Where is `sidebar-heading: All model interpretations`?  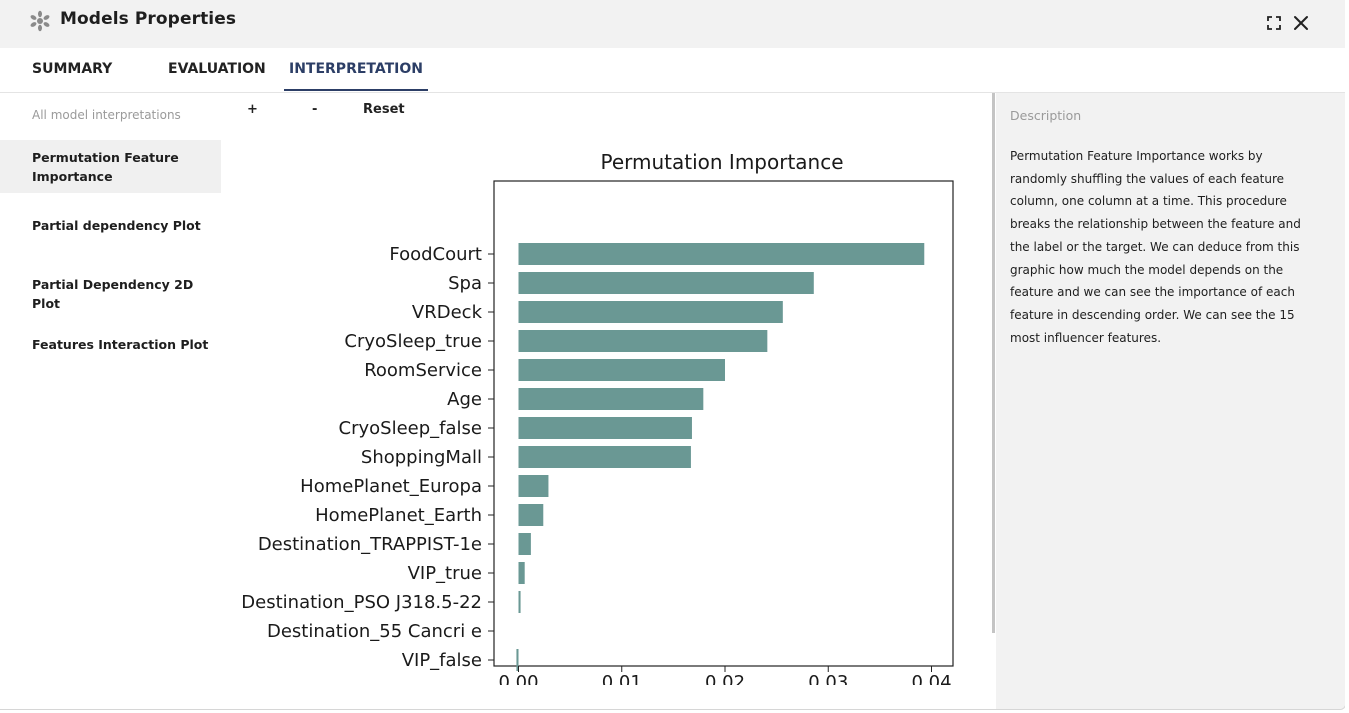
sidebar-heading: All model interpretations is located at coordinates (106, 115).